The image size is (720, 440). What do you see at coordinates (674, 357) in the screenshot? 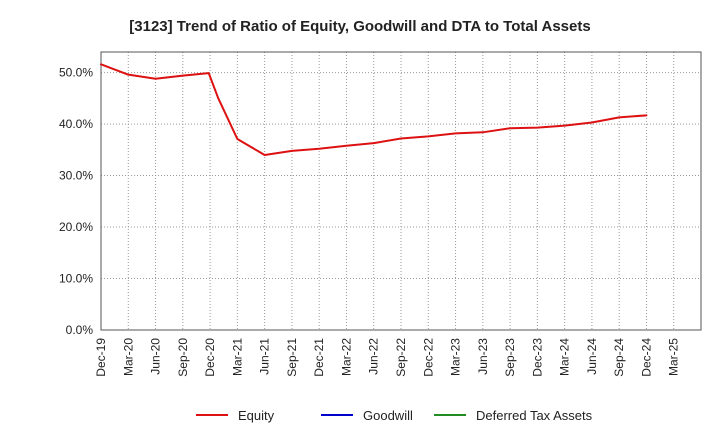
I see `x-tick-label: Mar-25` at bounding box center [674, 357].